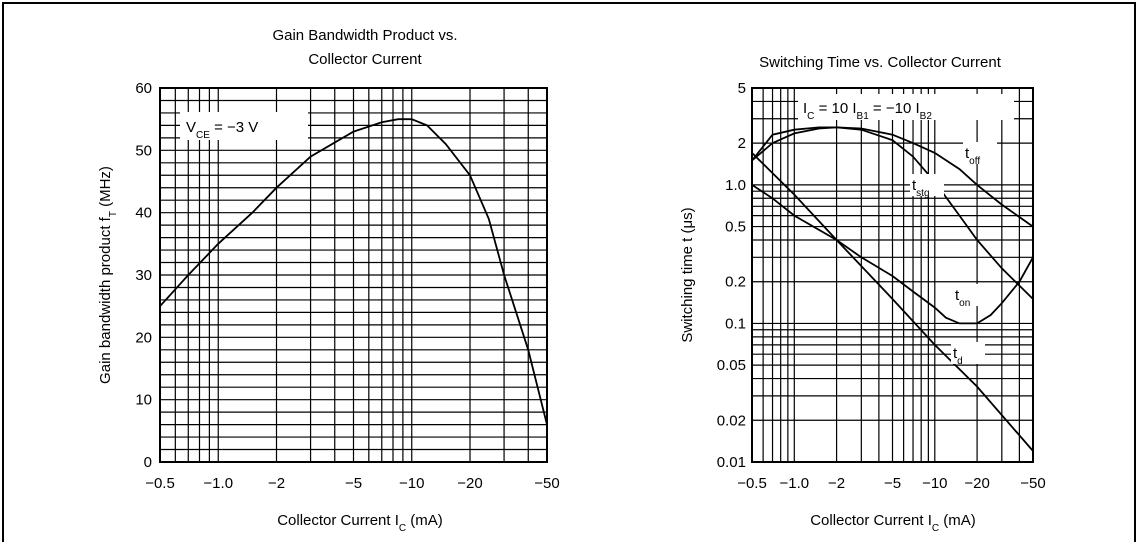 The height and width of the screenshot is (542, 1142). What do you see at coordinates (143, 88) in the screenshot?
I see `chart-1-y-tick-label: 60` at bounding box center [143, 88].